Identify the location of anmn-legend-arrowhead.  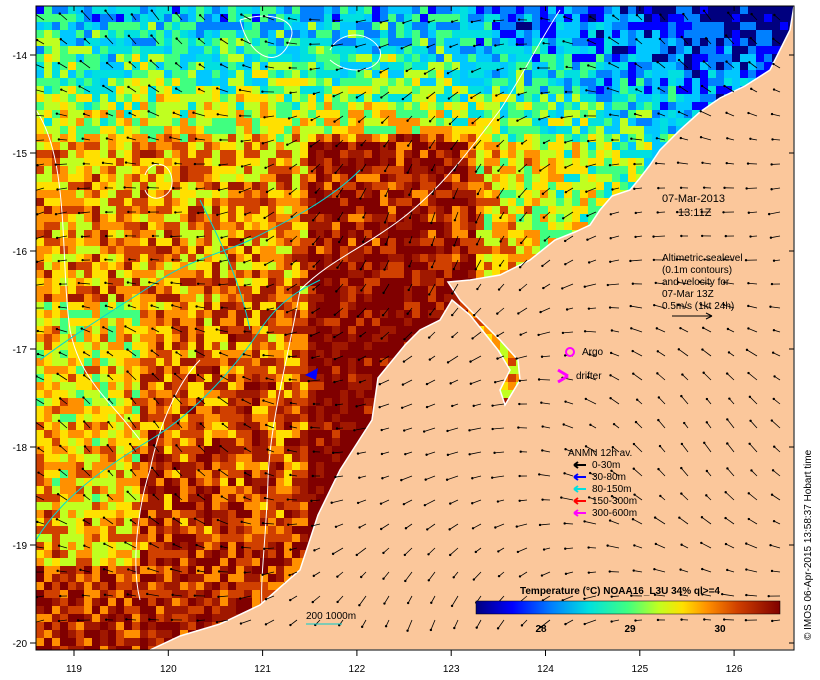
(576, 501).